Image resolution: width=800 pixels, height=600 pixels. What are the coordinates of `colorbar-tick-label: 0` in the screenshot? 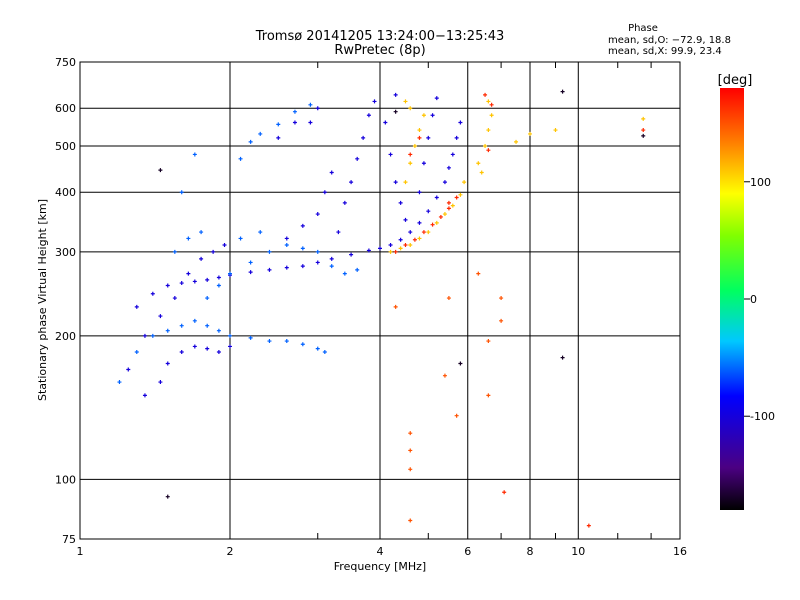 It's located at (753, 299).